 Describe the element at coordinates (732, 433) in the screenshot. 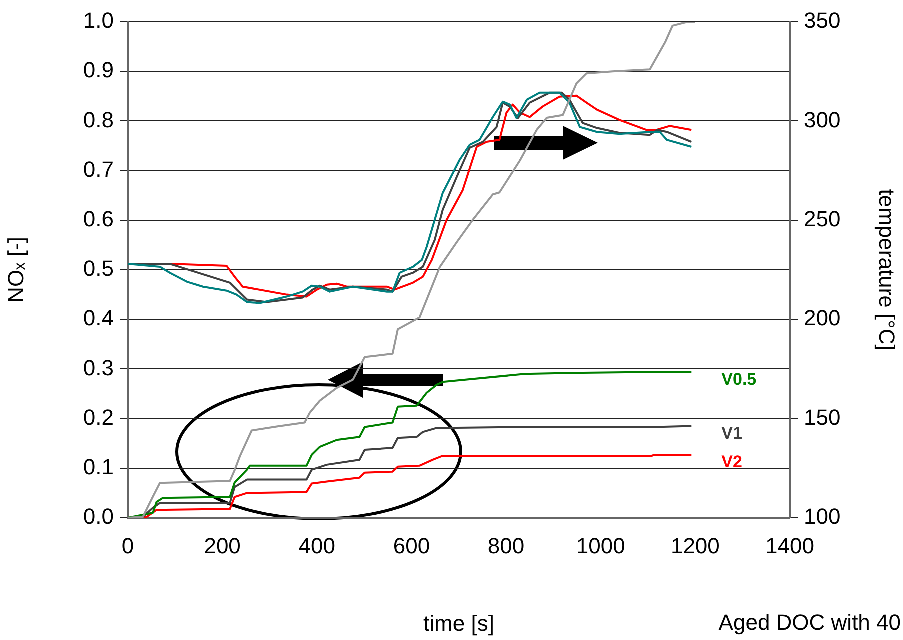

I see `series-label: V1` at that location.